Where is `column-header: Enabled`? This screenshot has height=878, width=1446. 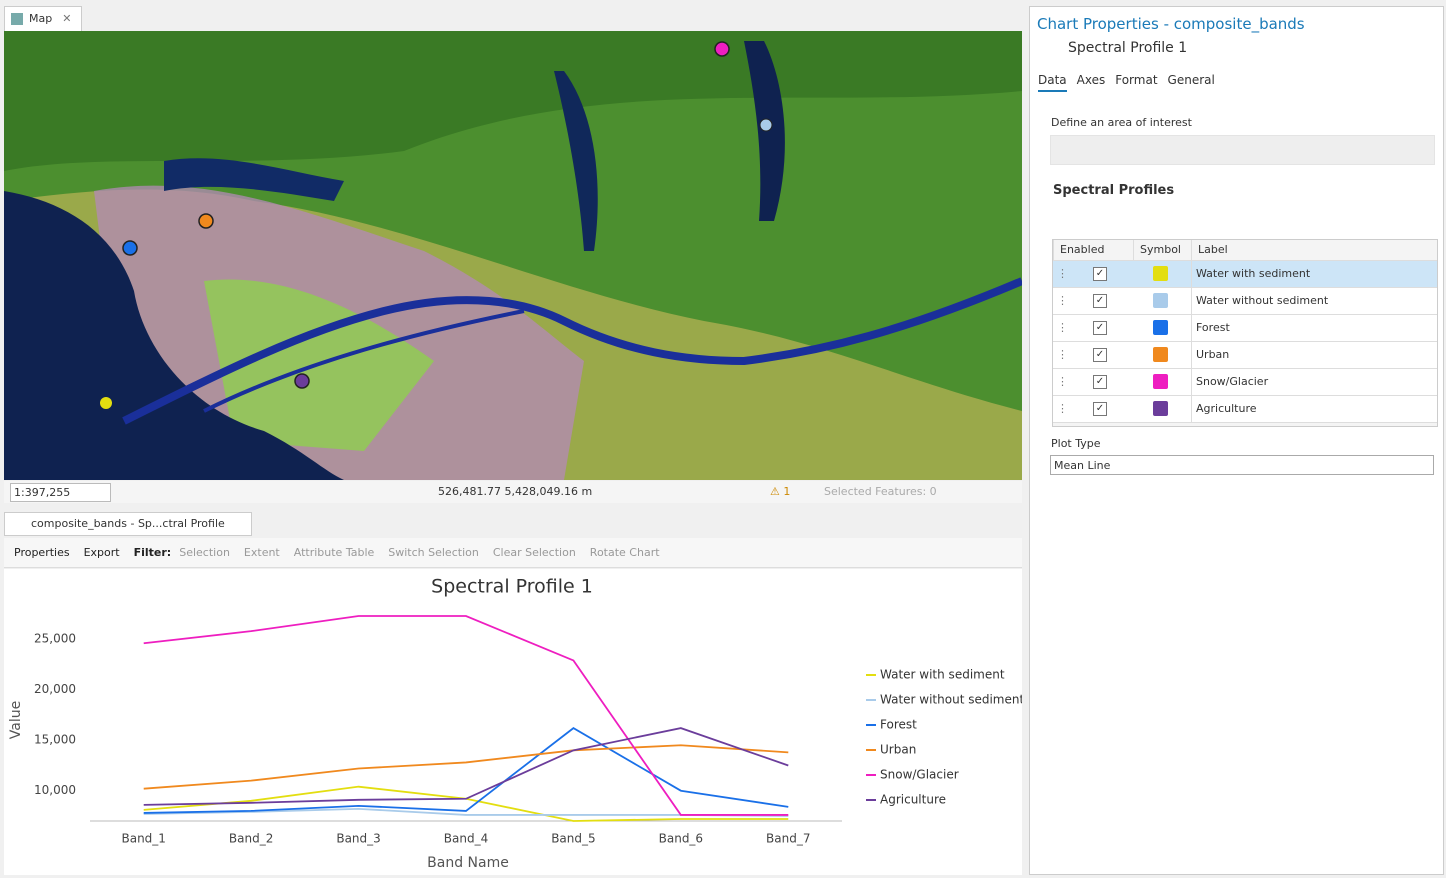 column-header: Enabled is located at coordinates (1093, 250).